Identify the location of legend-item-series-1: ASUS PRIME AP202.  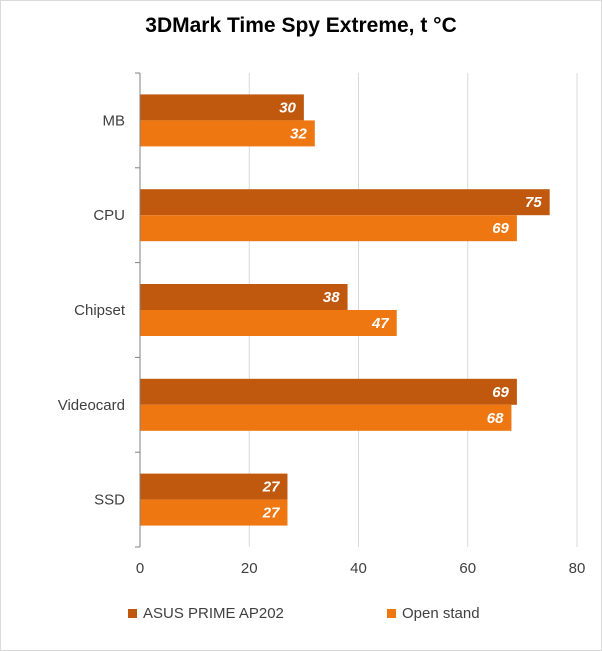
(206, 613).